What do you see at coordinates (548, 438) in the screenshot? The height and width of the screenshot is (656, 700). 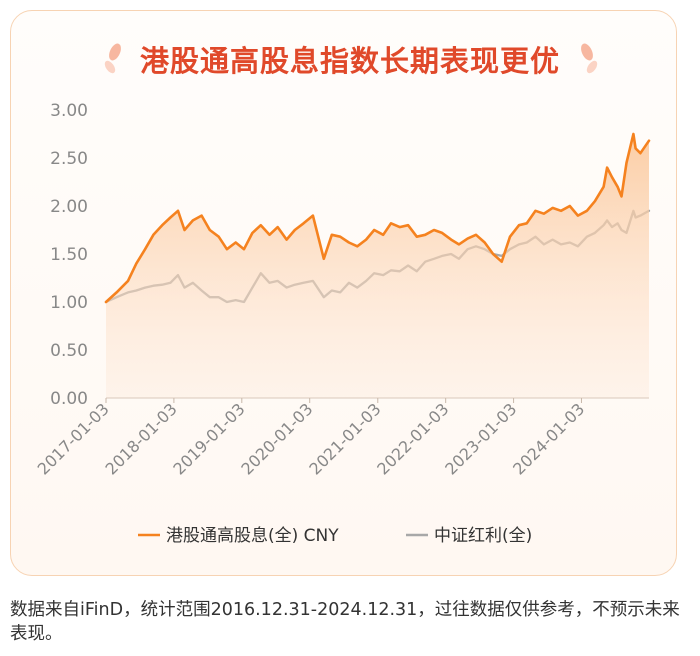 I see `x-tick-label: 2024-01-03` at bounding box center [548, 438].